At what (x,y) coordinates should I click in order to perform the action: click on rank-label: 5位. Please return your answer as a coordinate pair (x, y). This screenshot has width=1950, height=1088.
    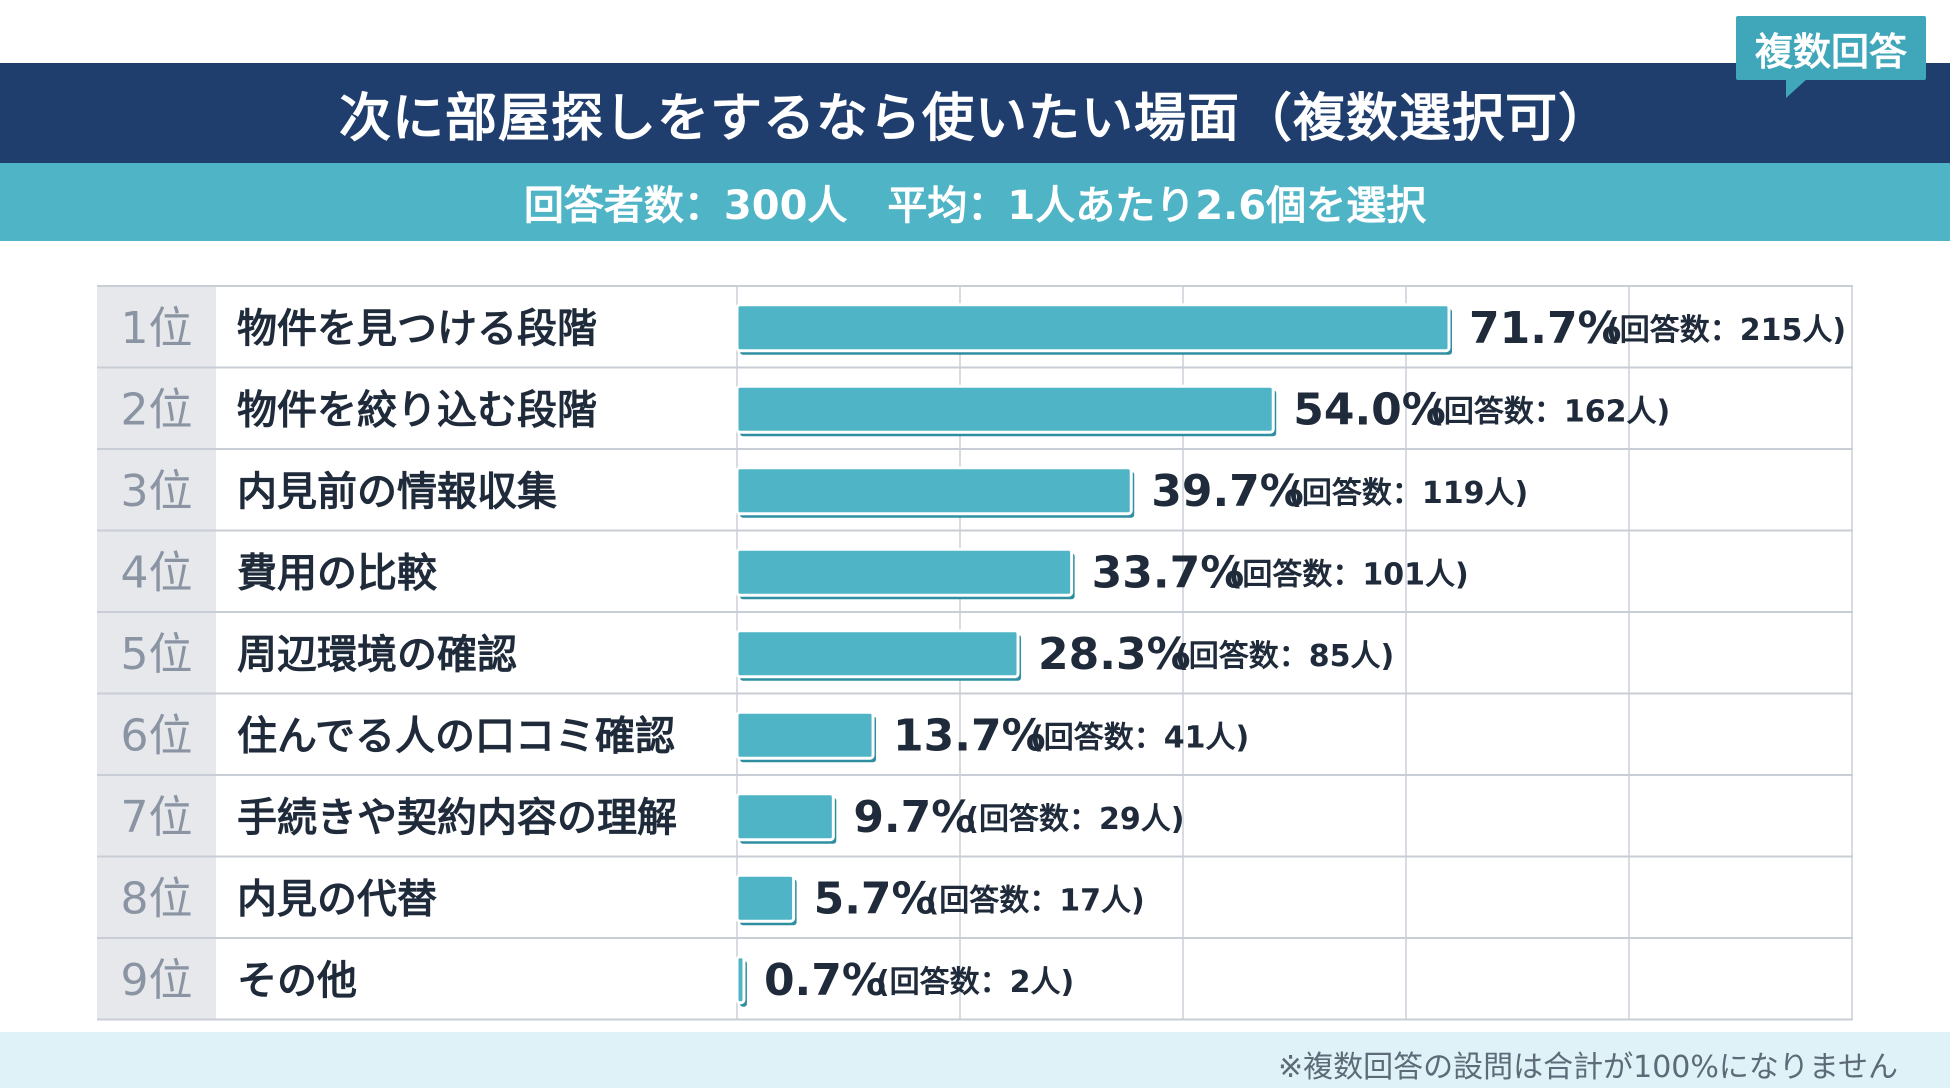
    Looking at the image, I should click on (157, 654).